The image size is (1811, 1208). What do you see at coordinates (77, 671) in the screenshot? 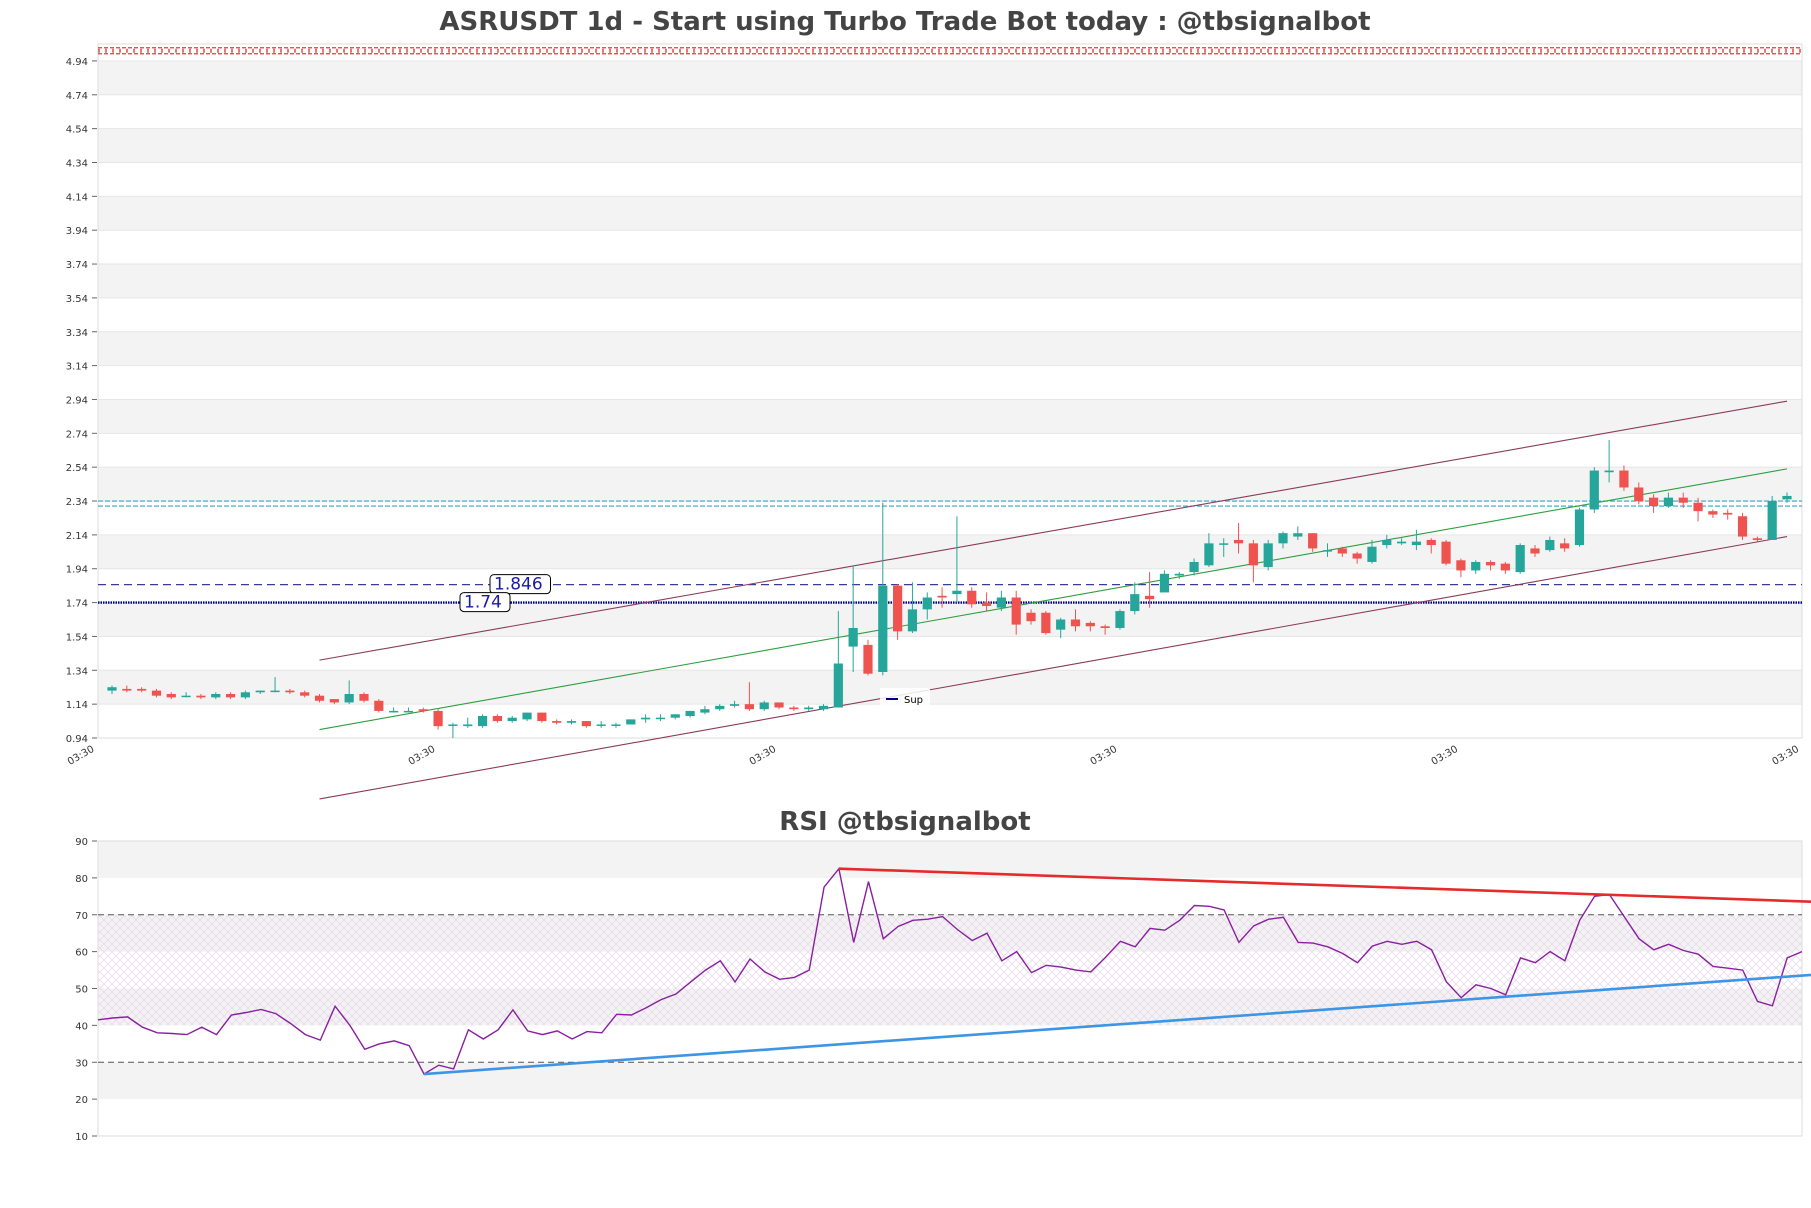
I see `y-tick-label: 1.34` at bounding box center [77, 671].